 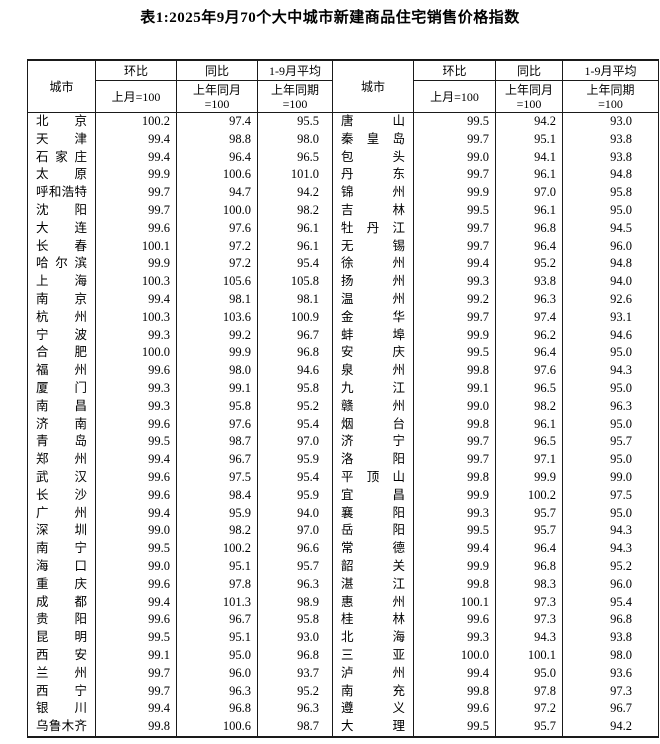 I want to click on header-avg-base-right: 上年同期 =100, so click(x=610, y=96).